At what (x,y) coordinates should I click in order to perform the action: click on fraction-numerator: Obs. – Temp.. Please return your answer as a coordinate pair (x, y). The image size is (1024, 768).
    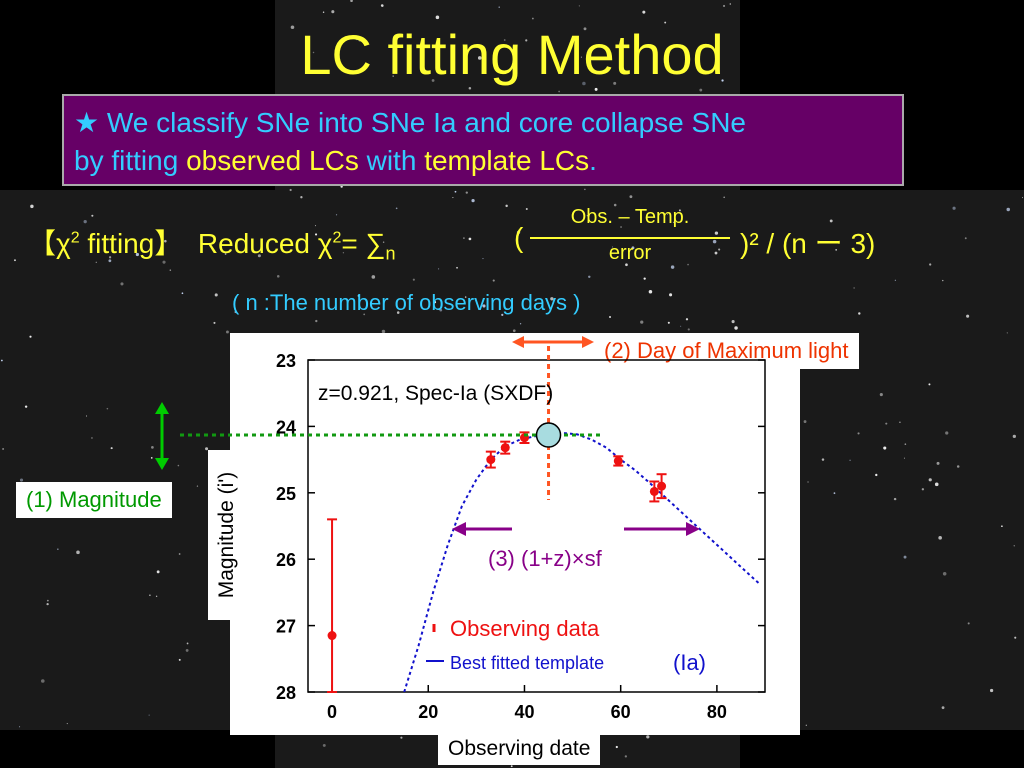
    Looking at the image, I should click on (630, 217).